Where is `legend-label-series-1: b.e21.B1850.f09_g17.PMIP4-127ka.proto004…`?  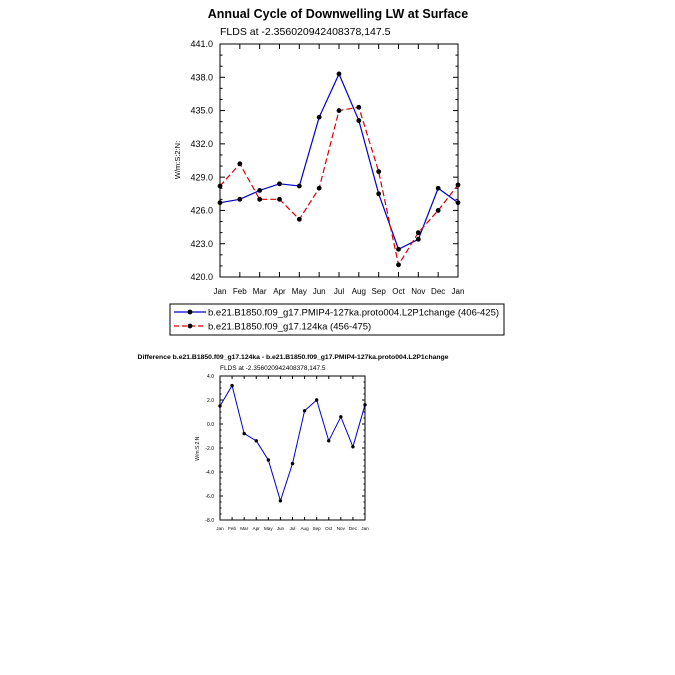
legend-label-series-1: b.e21.B1850.f09_g17.PMIP4-127ka.proto004… is located at coordinates (353, 313).